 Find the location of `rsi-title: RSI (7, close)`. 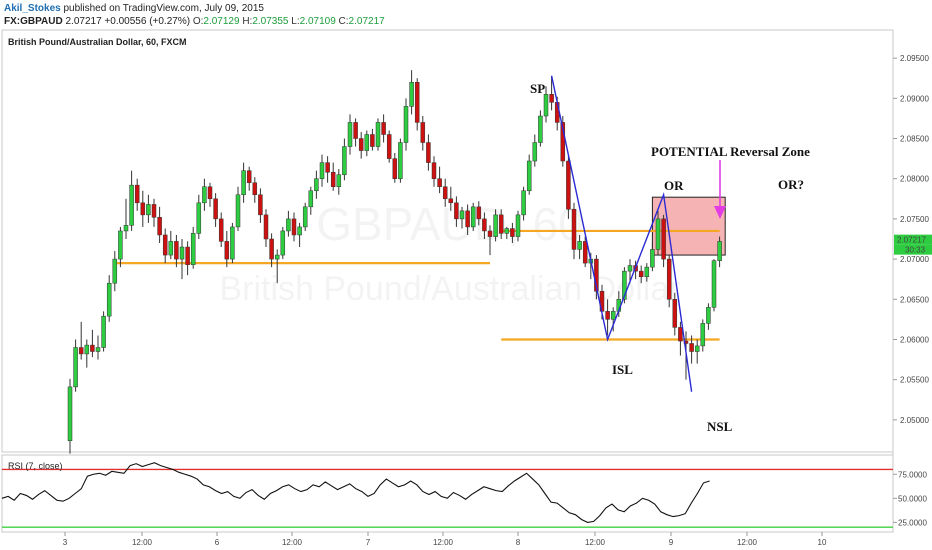

rsi-title: RSI (7, close) is located at coordinates (35, 466).